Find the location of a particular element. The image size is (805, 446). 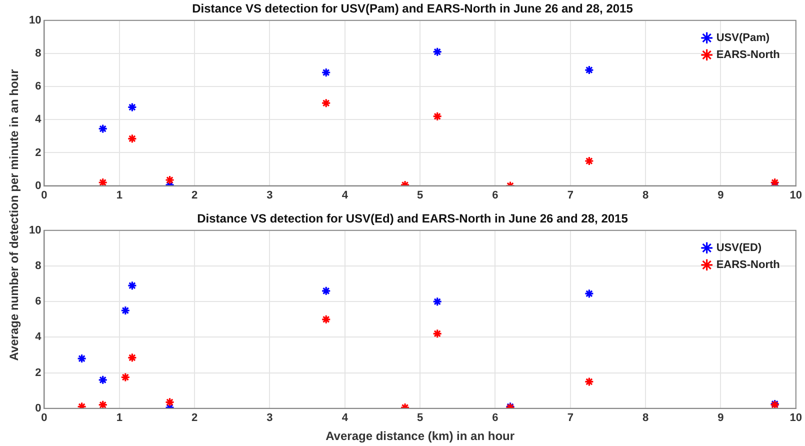

x-axis-title: Average distance (km) in an hour is located at coordinates (420, 436).